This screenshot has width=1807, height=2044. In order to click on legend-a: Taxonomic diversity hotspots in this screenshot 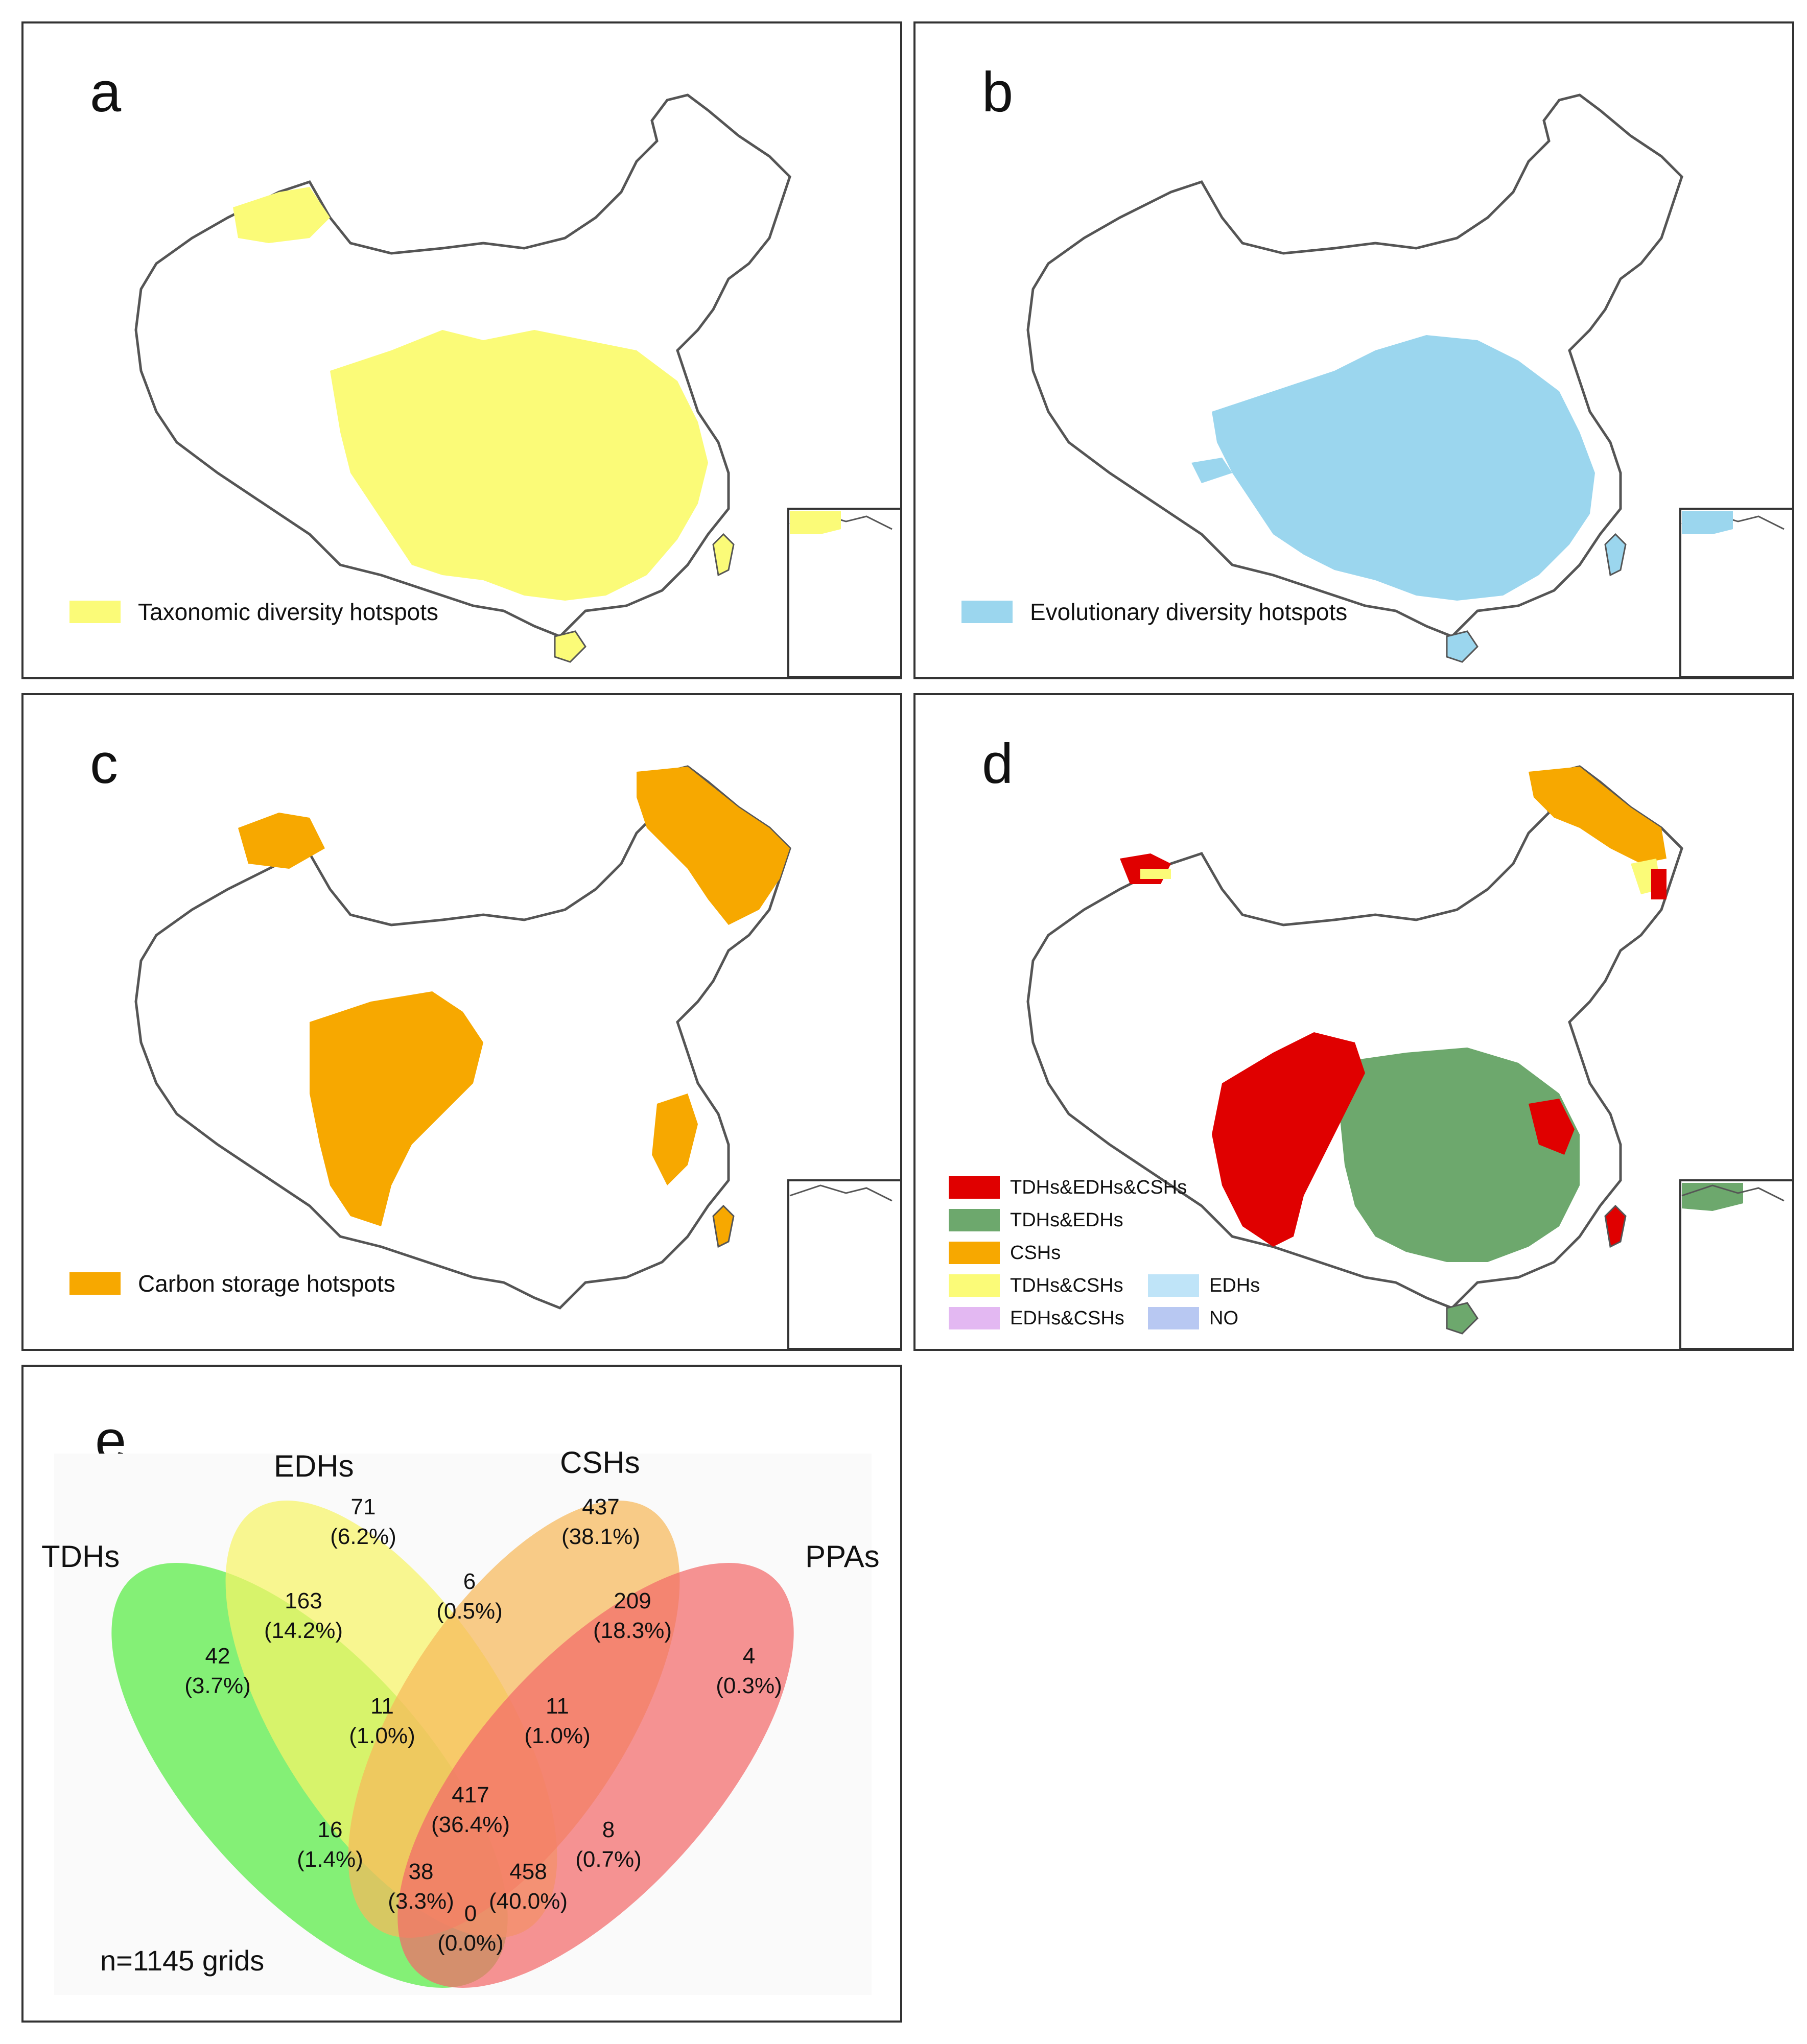, I will do `click(253, 612)`.